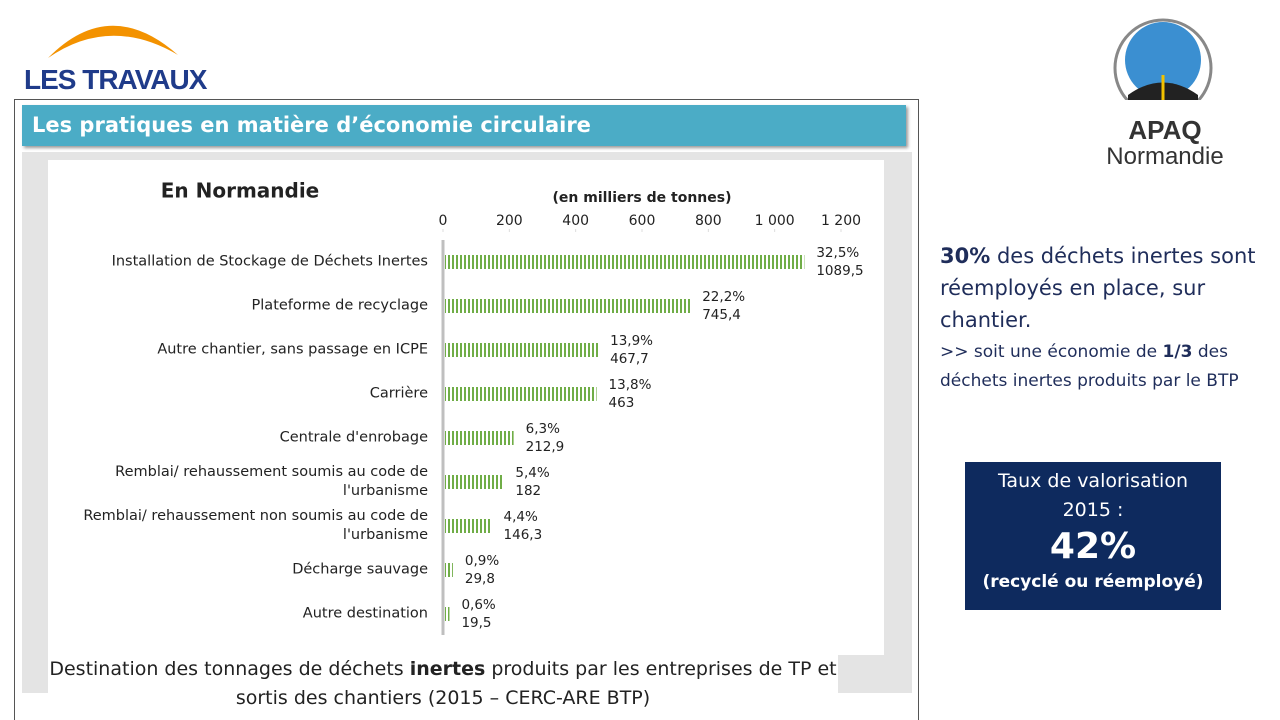 The image size is (1280, 720). I want to click on apaq-region: Normandie, so click(1165, 156).